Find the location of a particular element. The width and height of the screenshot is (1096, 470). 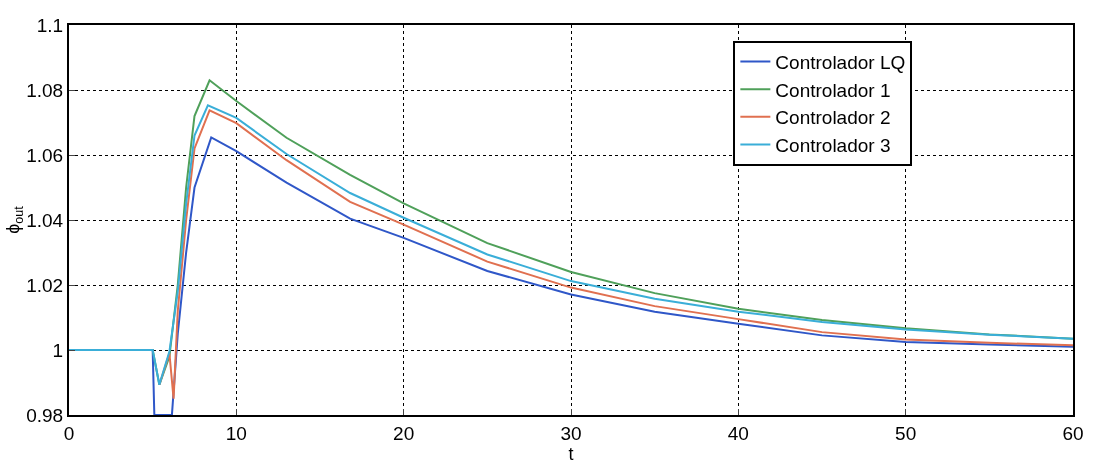

x-tick-label: 60 is located at coordinates (1073, 433).